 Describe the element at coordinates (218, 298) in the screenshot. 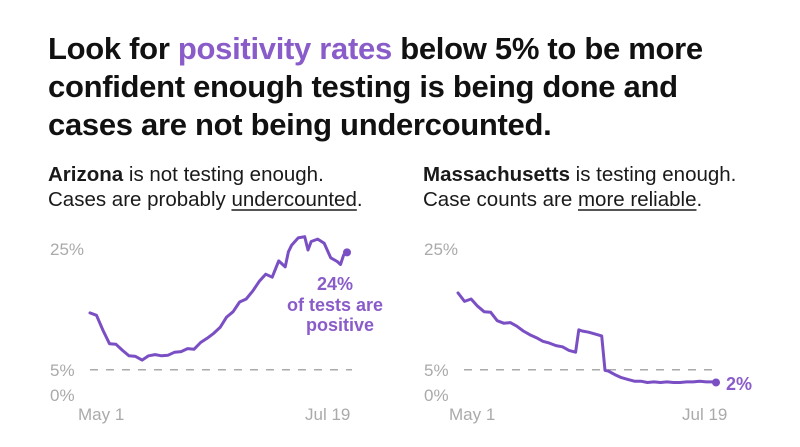

I see `series-line-arizona` at that location.